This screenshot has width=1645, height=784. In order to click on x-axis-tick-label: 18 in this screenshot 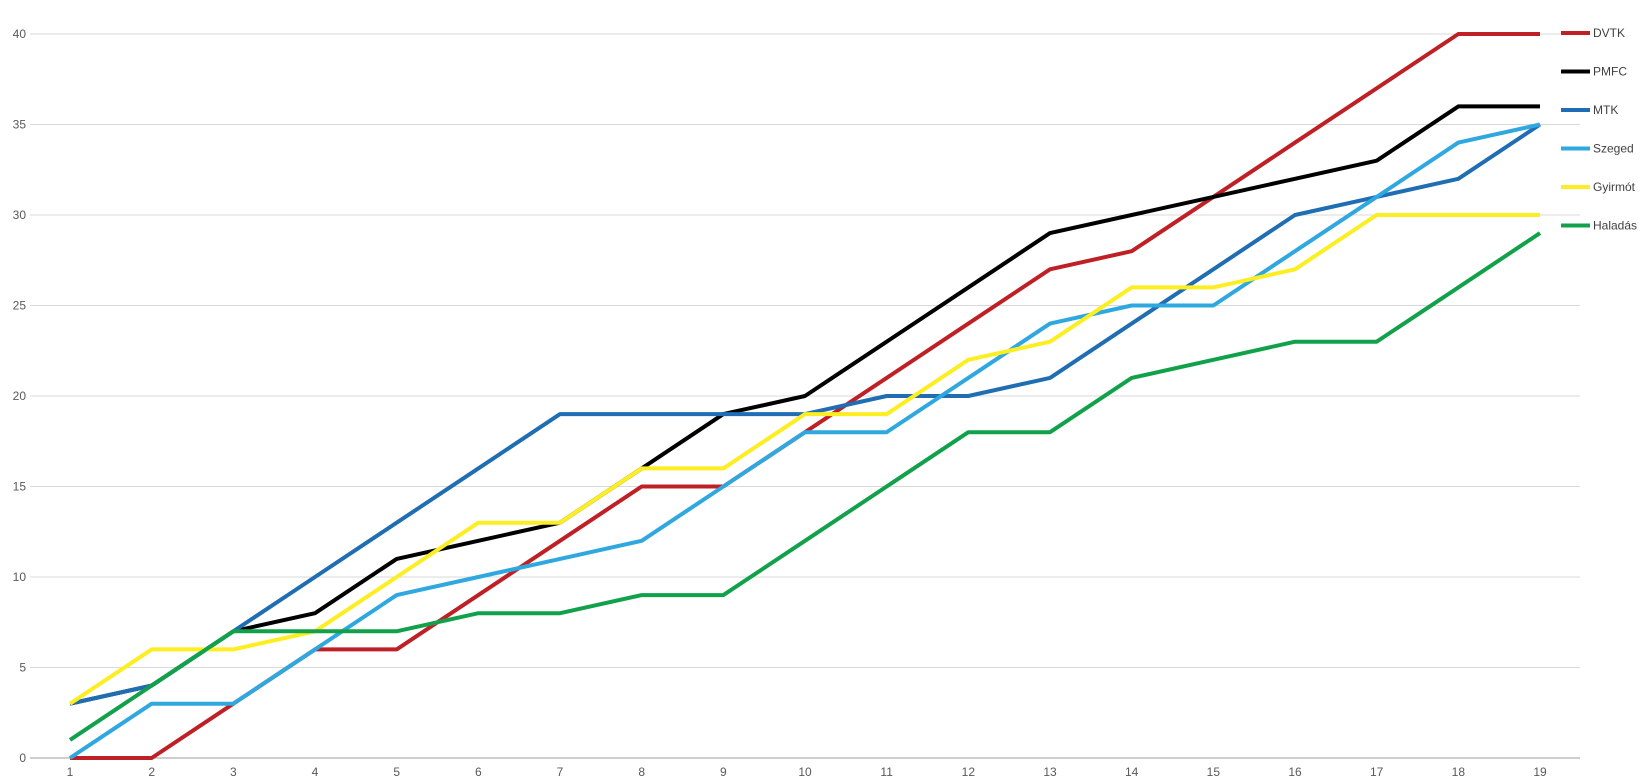, I will do `click(1459, 772)`.